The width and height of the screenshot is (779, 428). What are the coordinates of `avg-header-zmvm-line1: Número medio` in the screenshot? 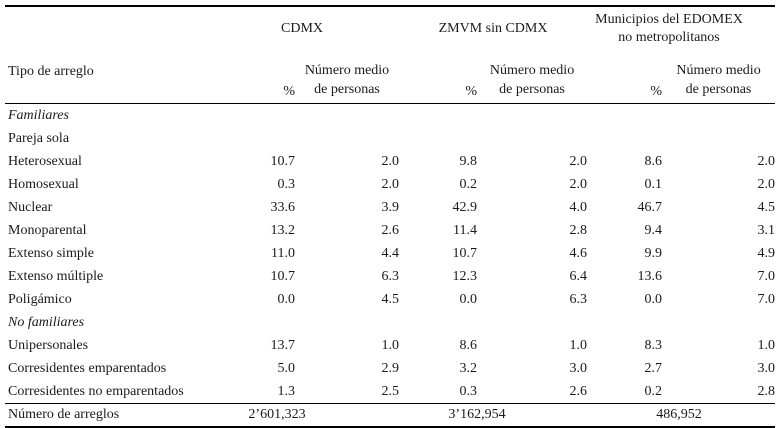 It's located at (532, 71).